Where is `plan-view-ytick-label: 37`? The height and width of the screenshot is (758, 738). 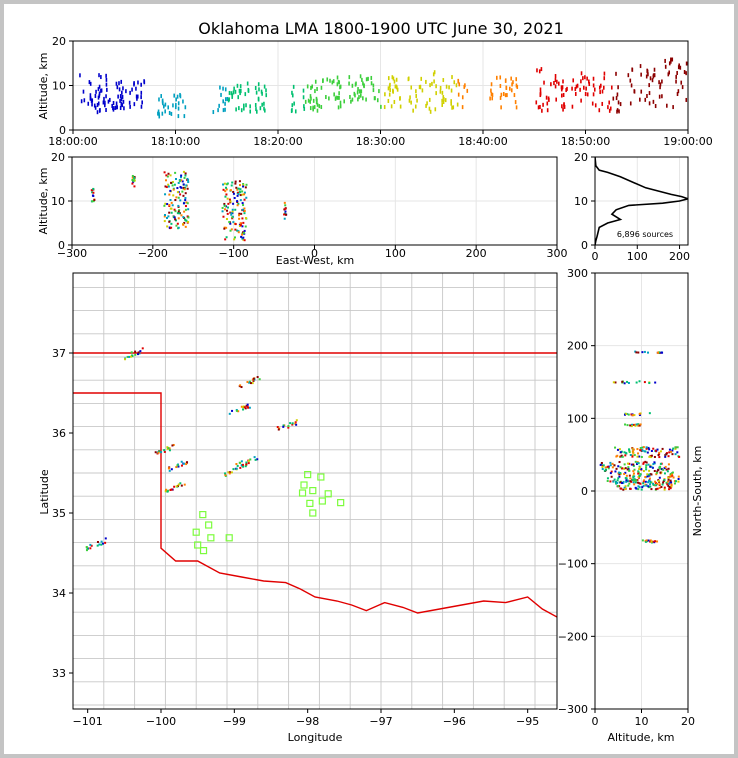
plan-view-ytick-label: 37 is located at coordinates (59, 353).